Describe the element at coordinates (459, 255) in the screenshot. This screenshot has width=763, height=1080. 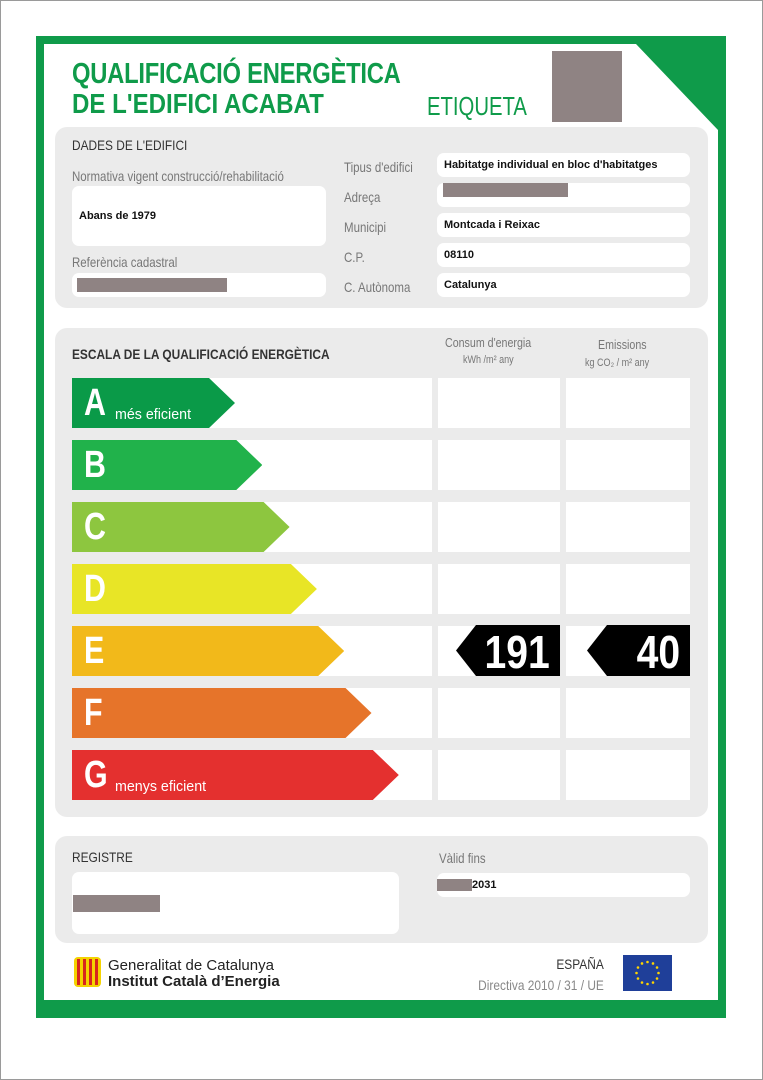
I see `cp-value: 08110` at that location.